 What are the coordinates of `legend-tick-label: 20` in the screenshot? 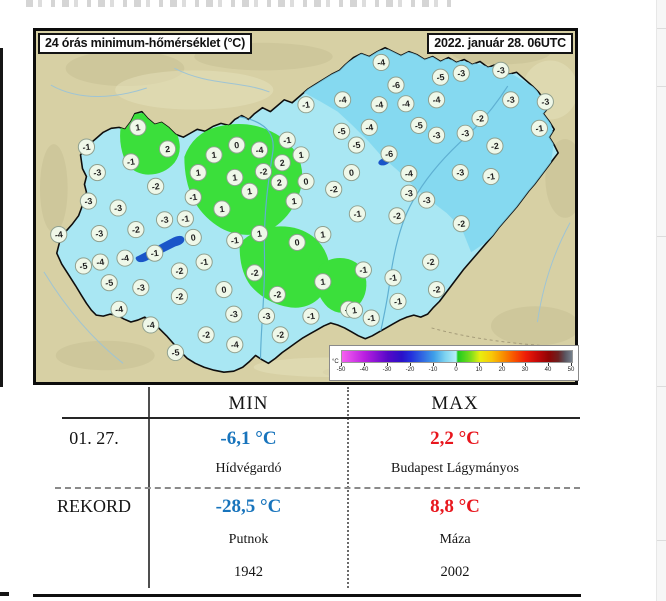 It's located at (502, 370).